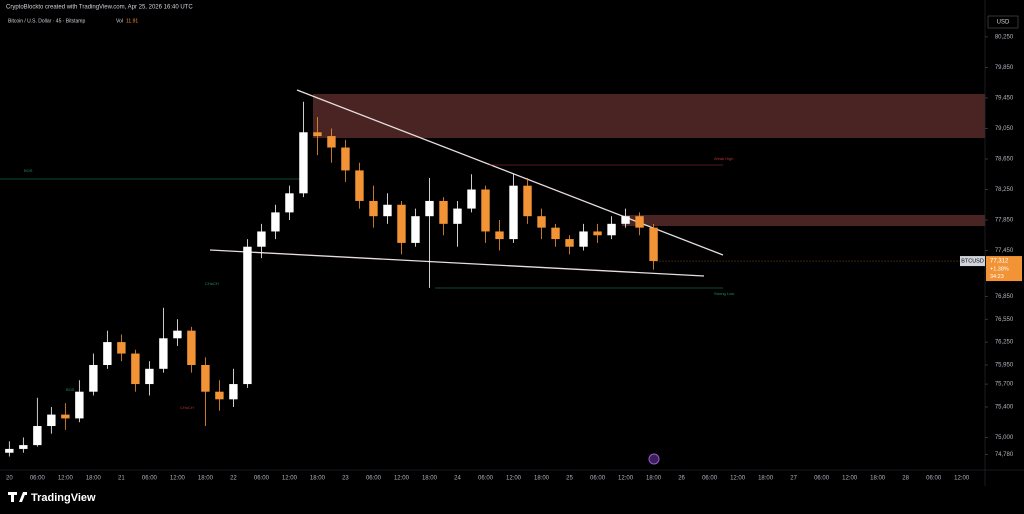 The image size is (1024, 514). I want to click on y-tick-label: 75,400, so click(1004, 408).